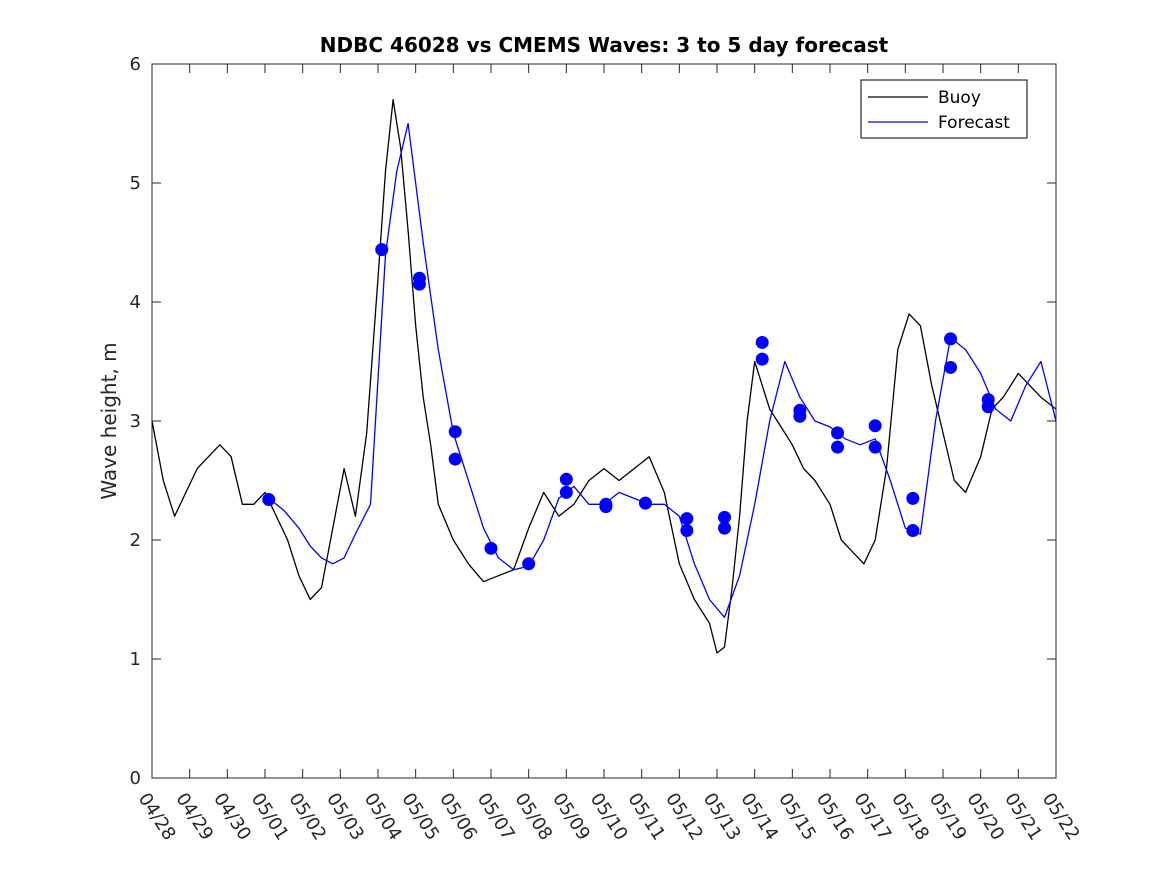 This screenshot has height=875, width=1167. Describe the element at coordinates (959, 98) in the screenshot. I see `legend-buoy-label: Buoy` at that location.